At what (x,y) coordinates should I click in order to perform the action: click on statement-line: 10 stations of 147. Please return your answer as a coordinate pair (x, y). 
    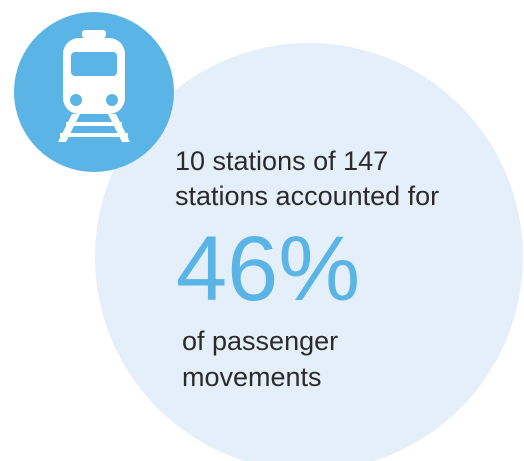
    Looking at the image, I should click on (281, 161).